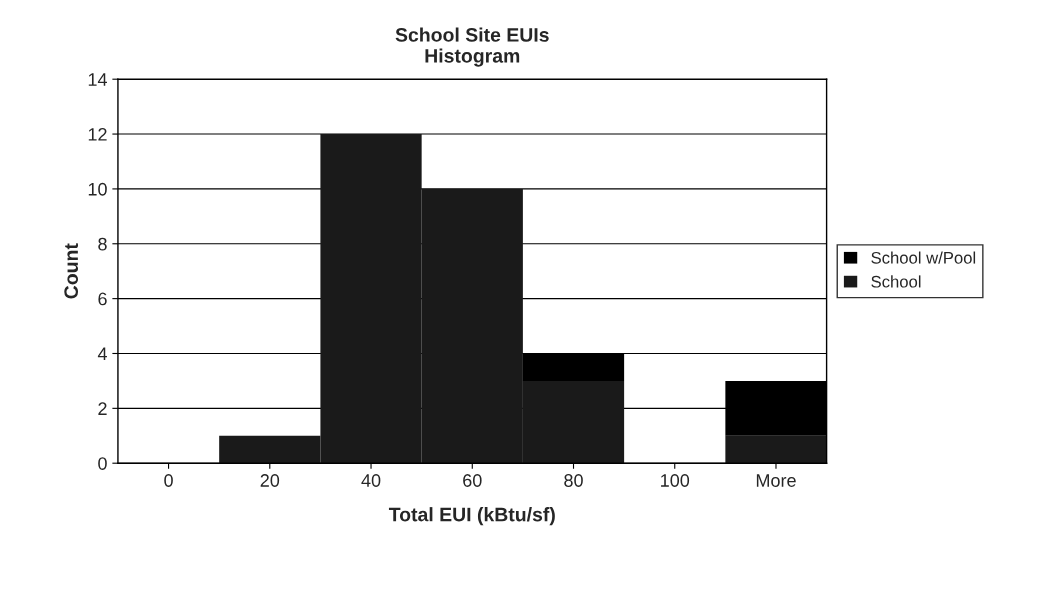 The image size is (1053, 600). What do you see at coordinates (573, 480) in the screenshot?
I see `x-tick-label: 80` at bounding box center [573, 480].